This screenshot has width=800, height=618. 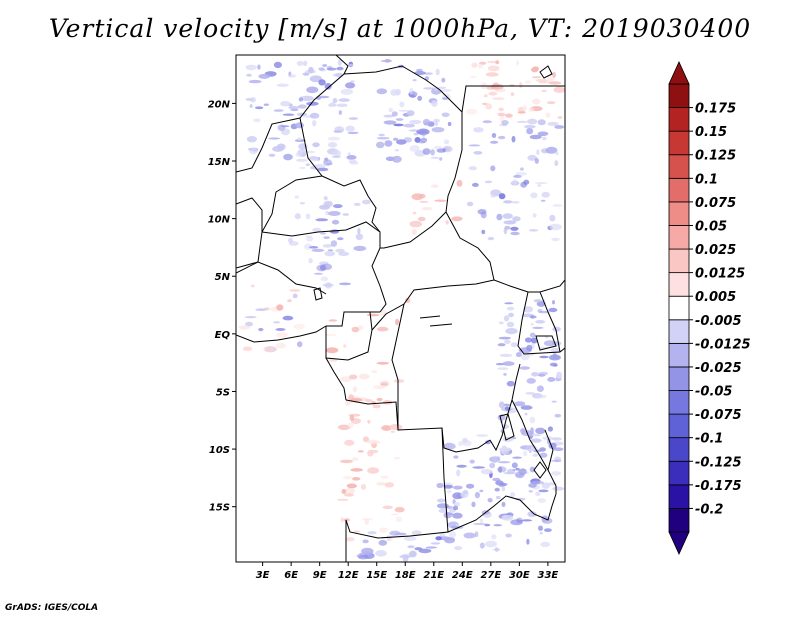 What do you see at coordinates (718, 321) in the screenshot?
I see `colorbar-label: -0.005` at bounding box center [718, 321].